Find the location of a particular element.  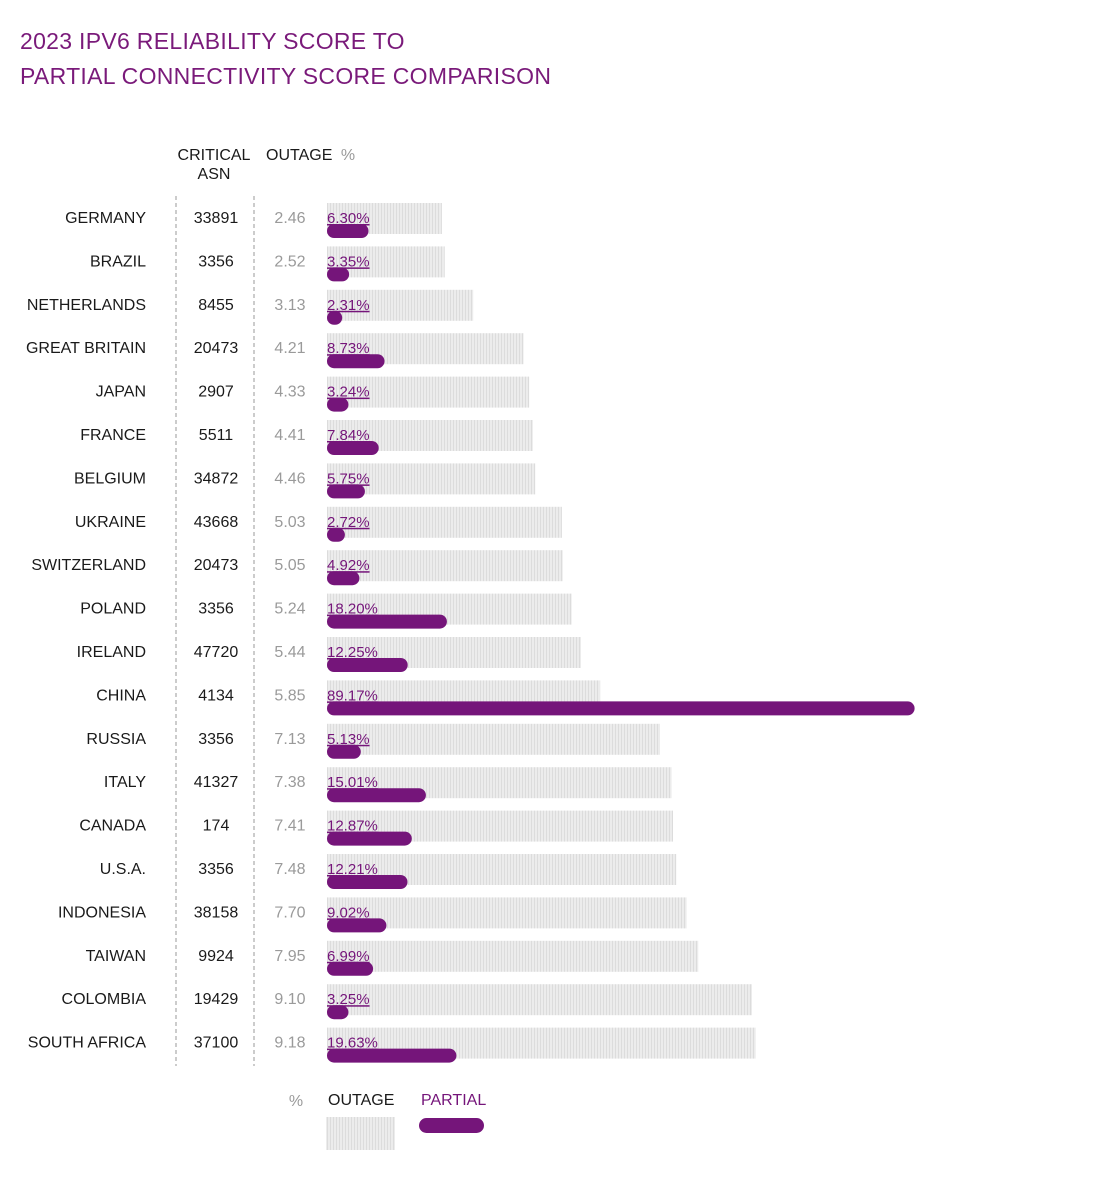

partial-label: 3.35% is located at coordinates (348, 261).